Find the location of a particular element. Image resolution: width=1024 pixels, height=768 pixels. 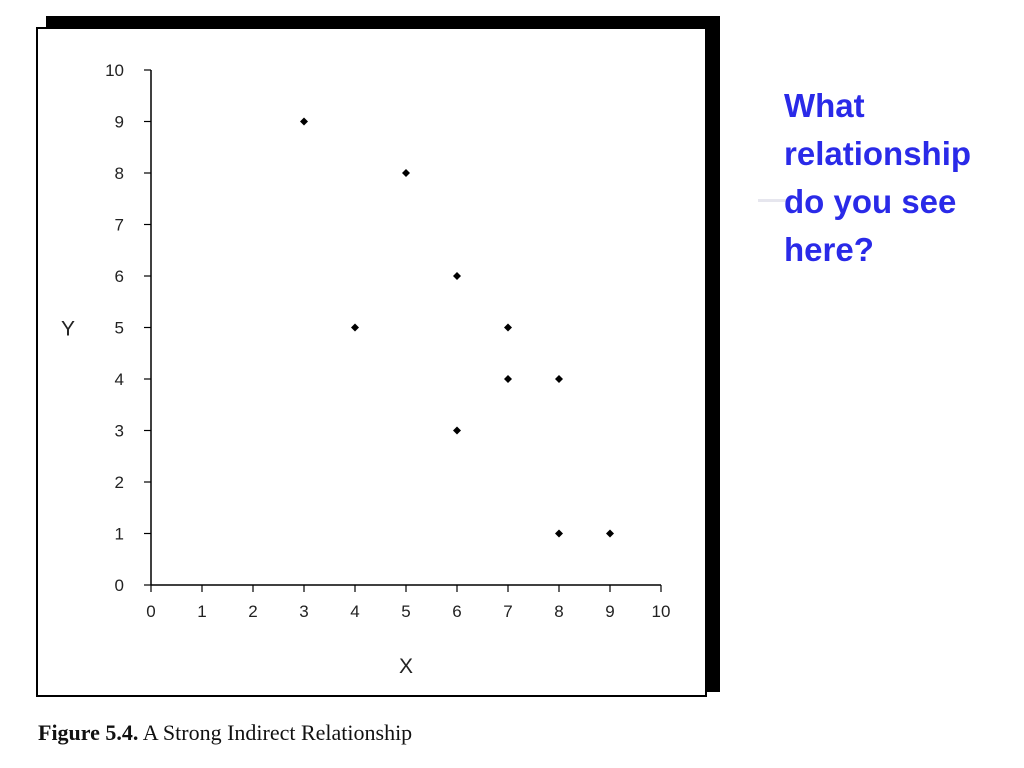

connector-line is located at coordinates (773, 200).